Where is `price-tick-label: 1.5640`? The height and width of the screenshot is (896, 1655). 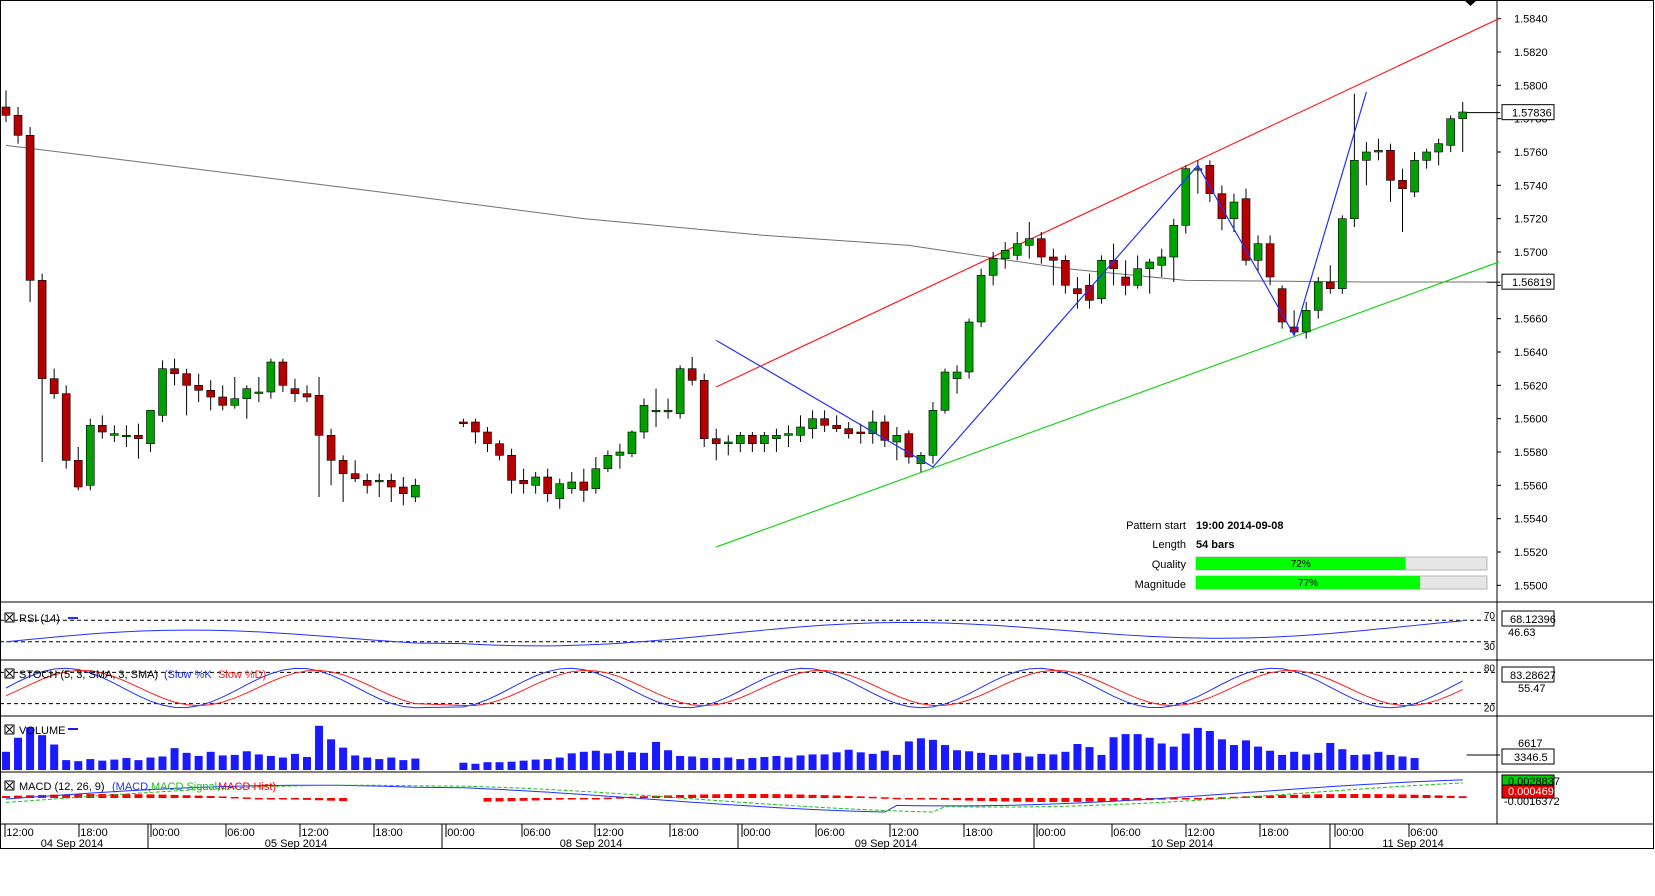 price-tick-label: 1.5640 is located at coordinates (1531, 353).